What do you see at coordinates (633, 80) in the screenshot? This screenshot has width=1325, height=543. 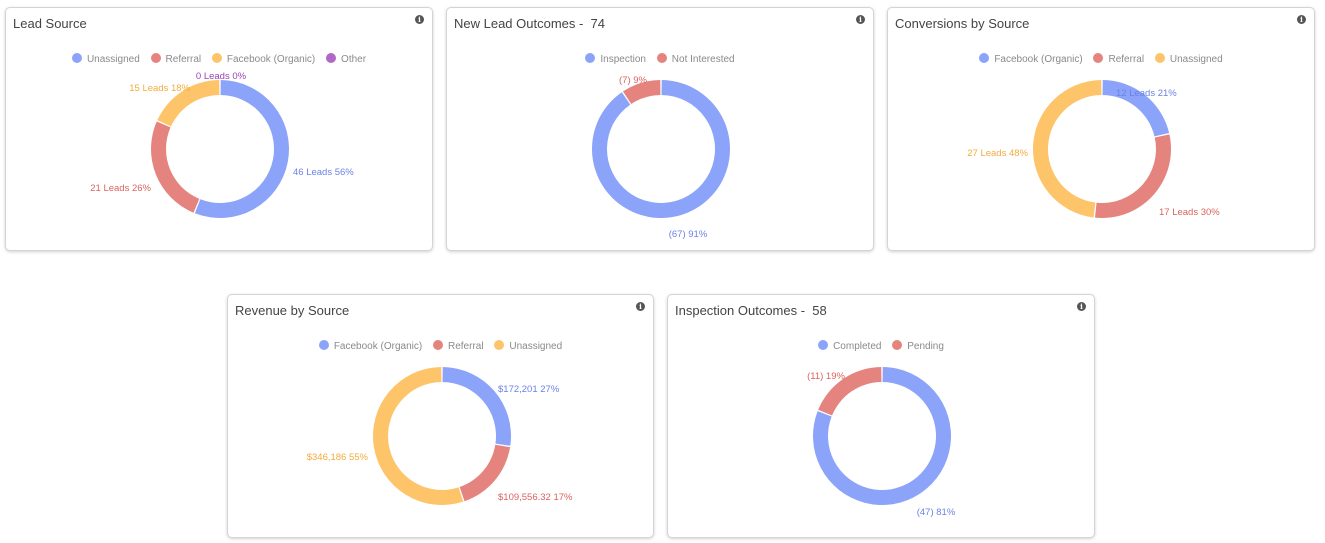 I see `data-label-not-interested: (7) 9%` at bounding box center [633, 80].